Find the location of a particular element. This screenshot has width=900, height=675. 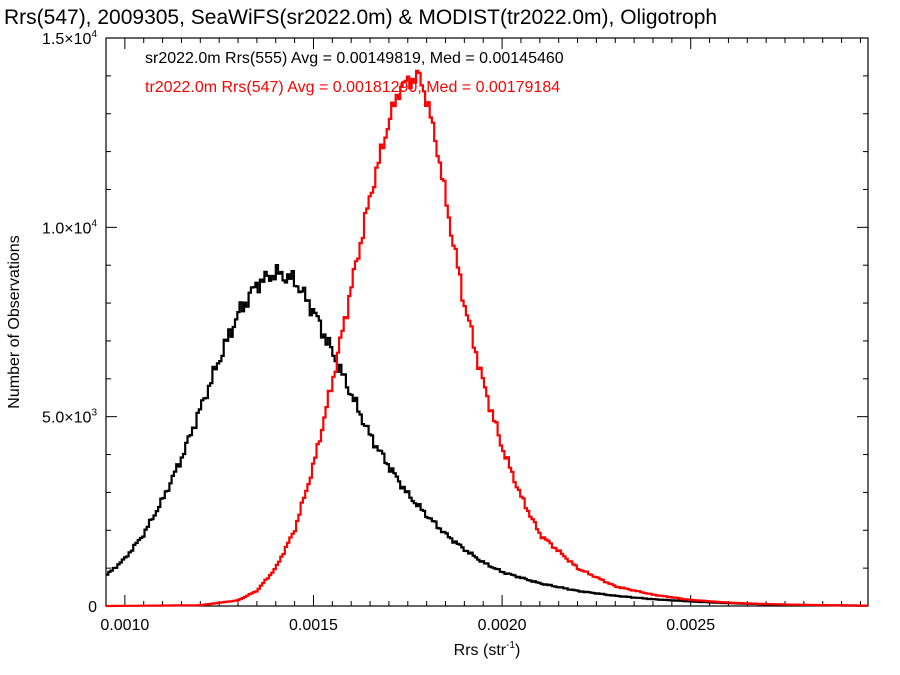

y-tick-label-mantissa: 5.0×10 is located at coordinates (66, 418).